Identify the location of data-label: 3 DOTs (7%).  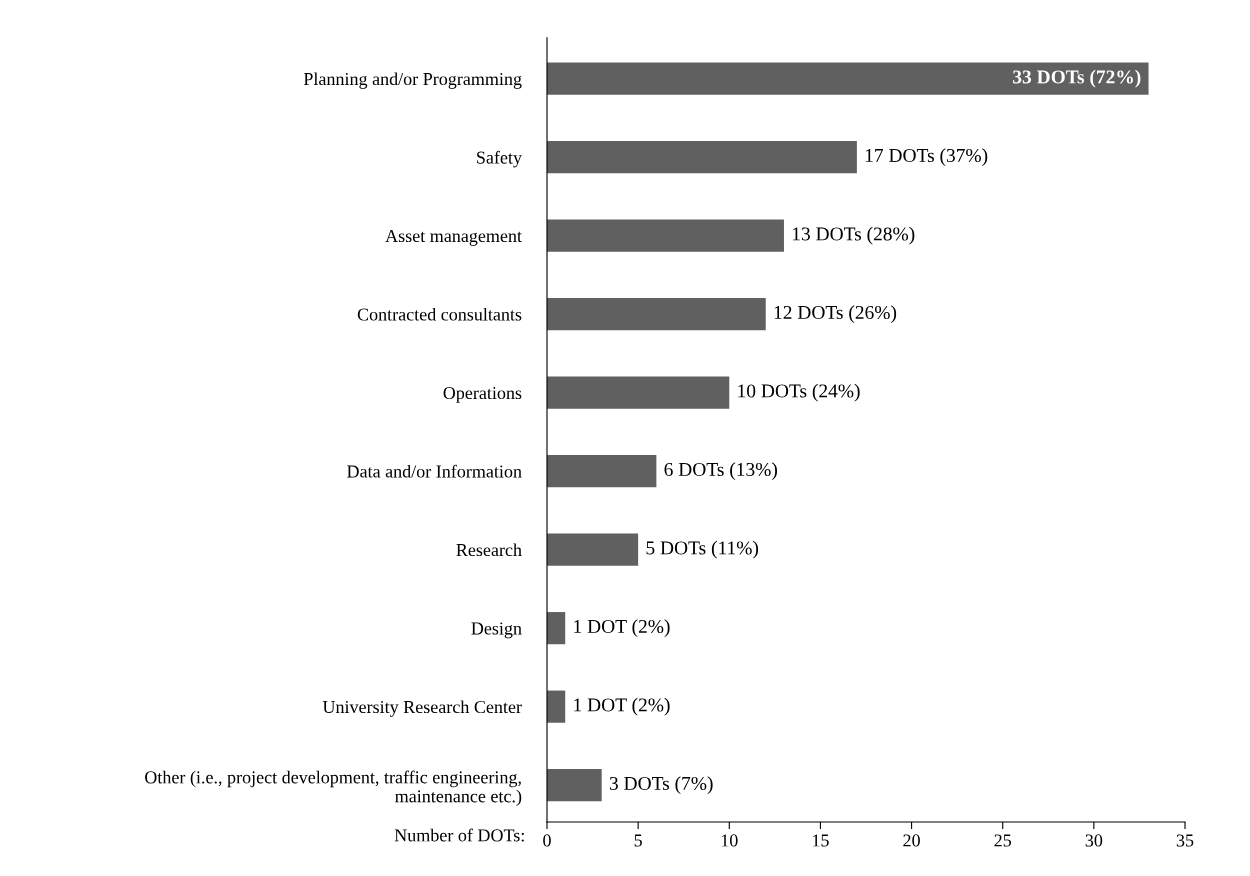
(661, 785).